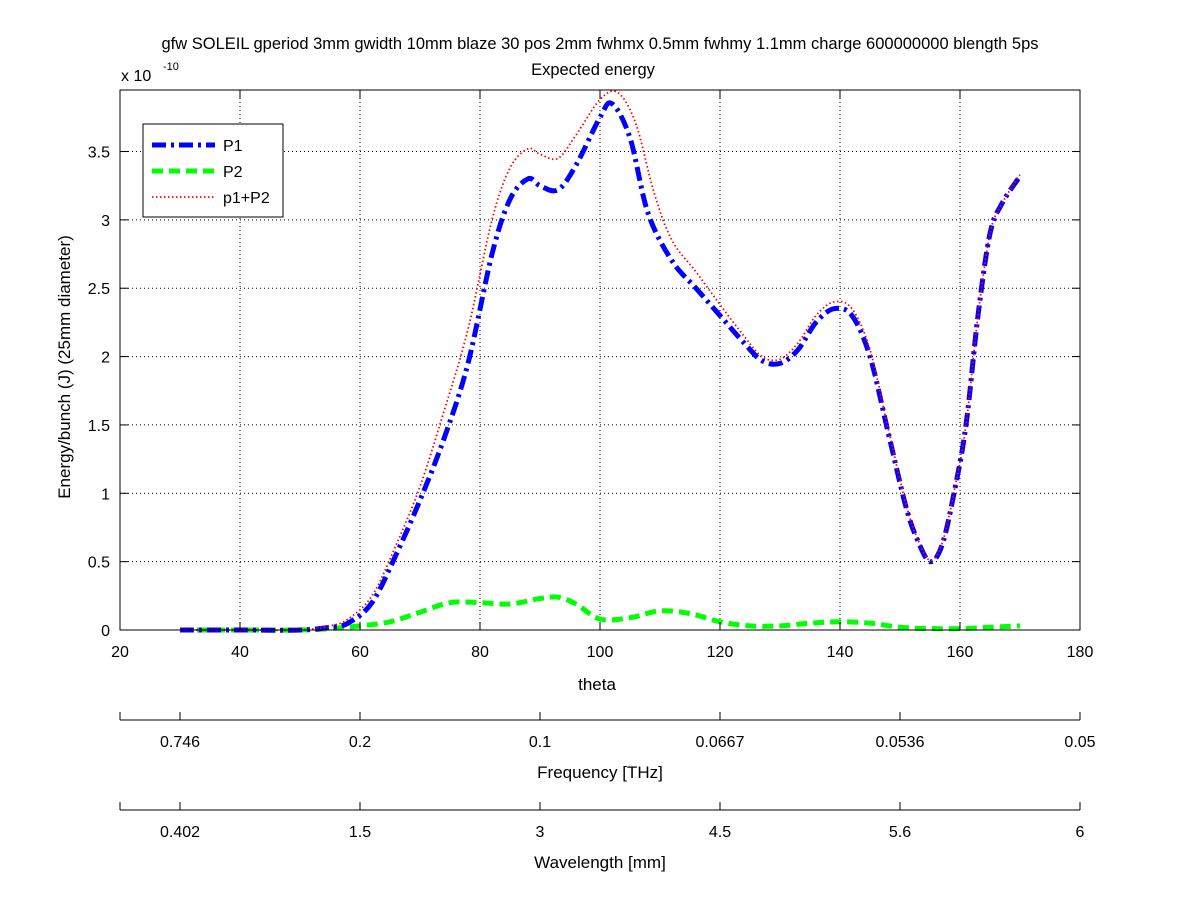 The height and width of the screenshot is (901, 1200). What do you see at coordinates (840, 652) in the screenshot?
I see `x-tick-label: 140` at bounding box center [840, 652].